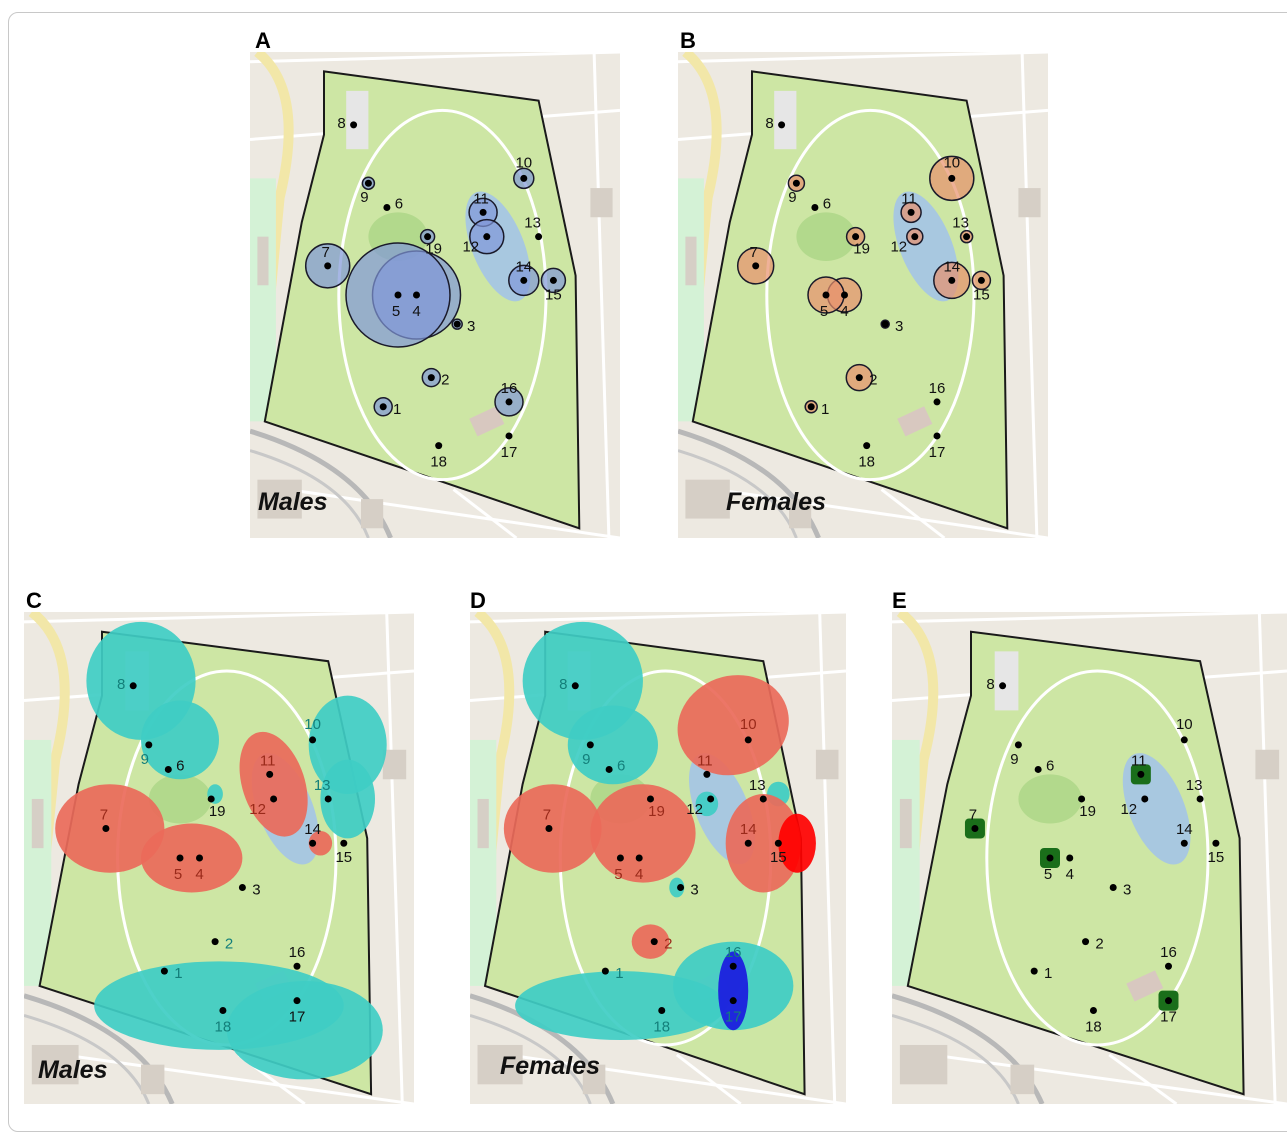  I want to click on map-e-site-label-19: 19, so click(1087, 811).